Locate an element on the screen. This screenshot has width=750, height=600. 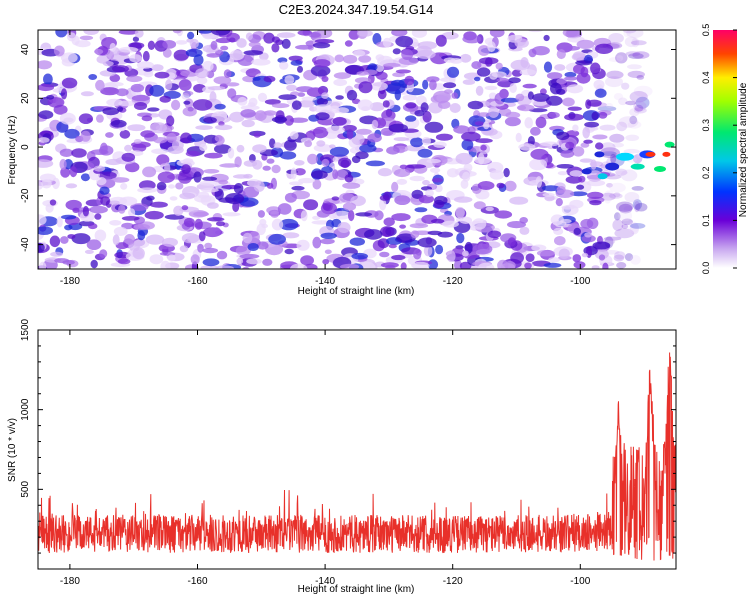
y-tick-label: 500 is located at coordinates (25, 489).